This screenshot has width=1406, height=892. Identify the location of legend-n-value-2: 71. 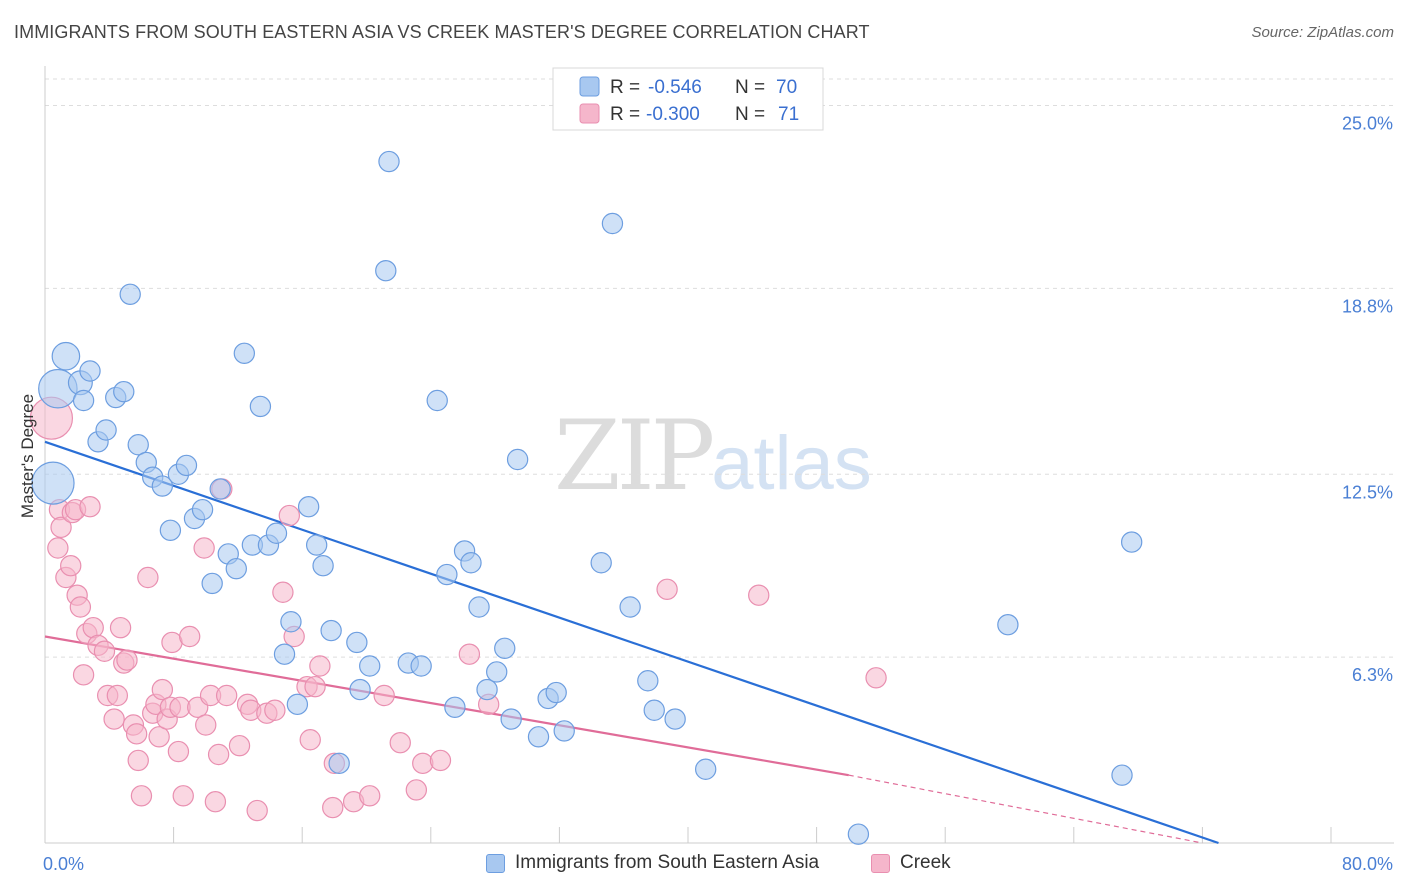
(788, 114).